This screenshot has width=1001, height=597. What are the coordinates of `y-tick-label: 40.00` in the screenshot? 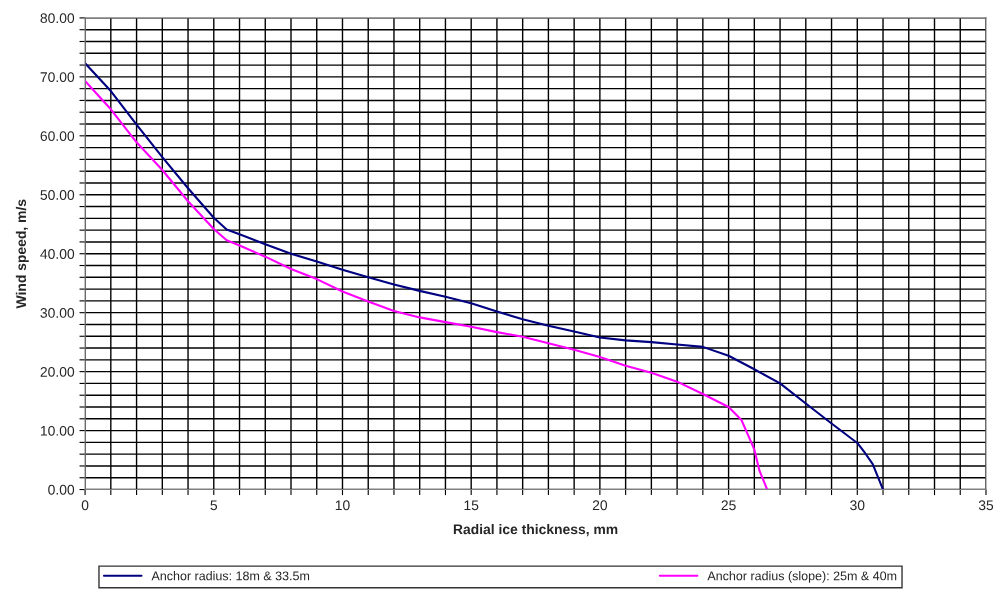 It's located at (57, 254).